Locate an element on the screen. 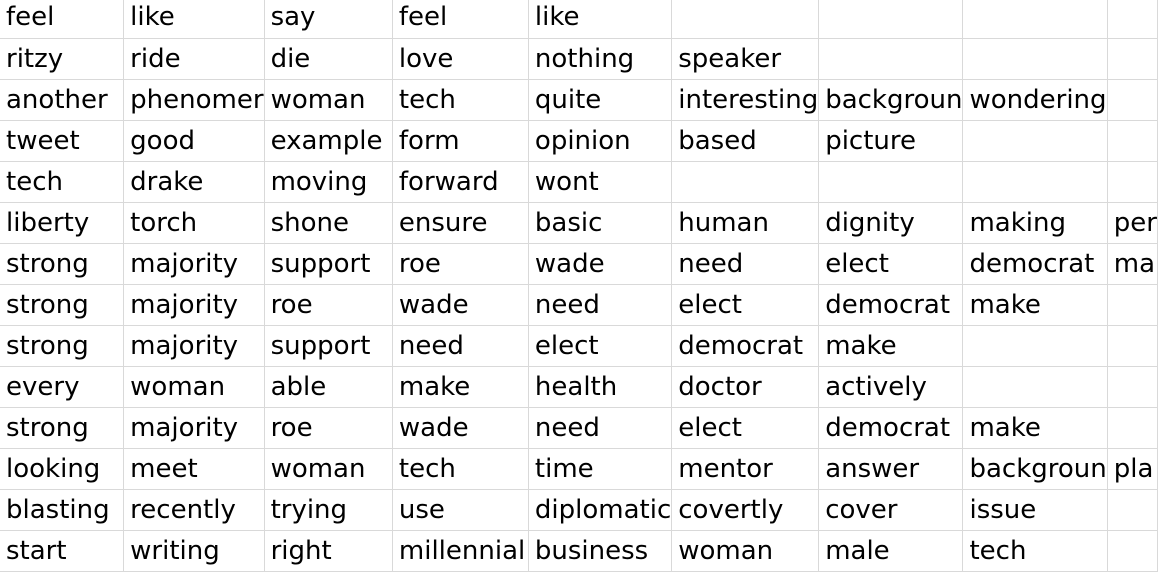 This screenshot has height=579, width=1158. sheet-cell: quite is located at coordinates (600, 100).